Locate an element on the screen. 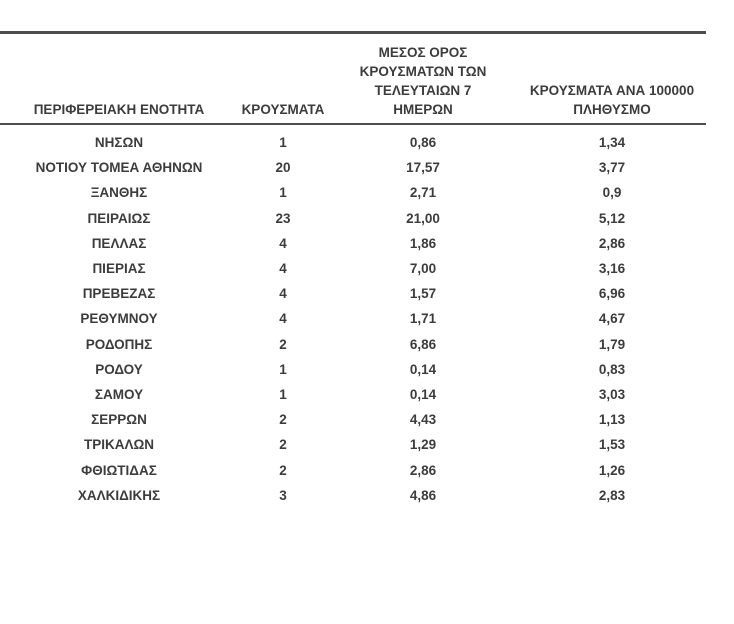 This screenshot has height=624, width=734. cell-regional-unit: ΞΑΝΘΗΣ is located at coordinates (119, 193).